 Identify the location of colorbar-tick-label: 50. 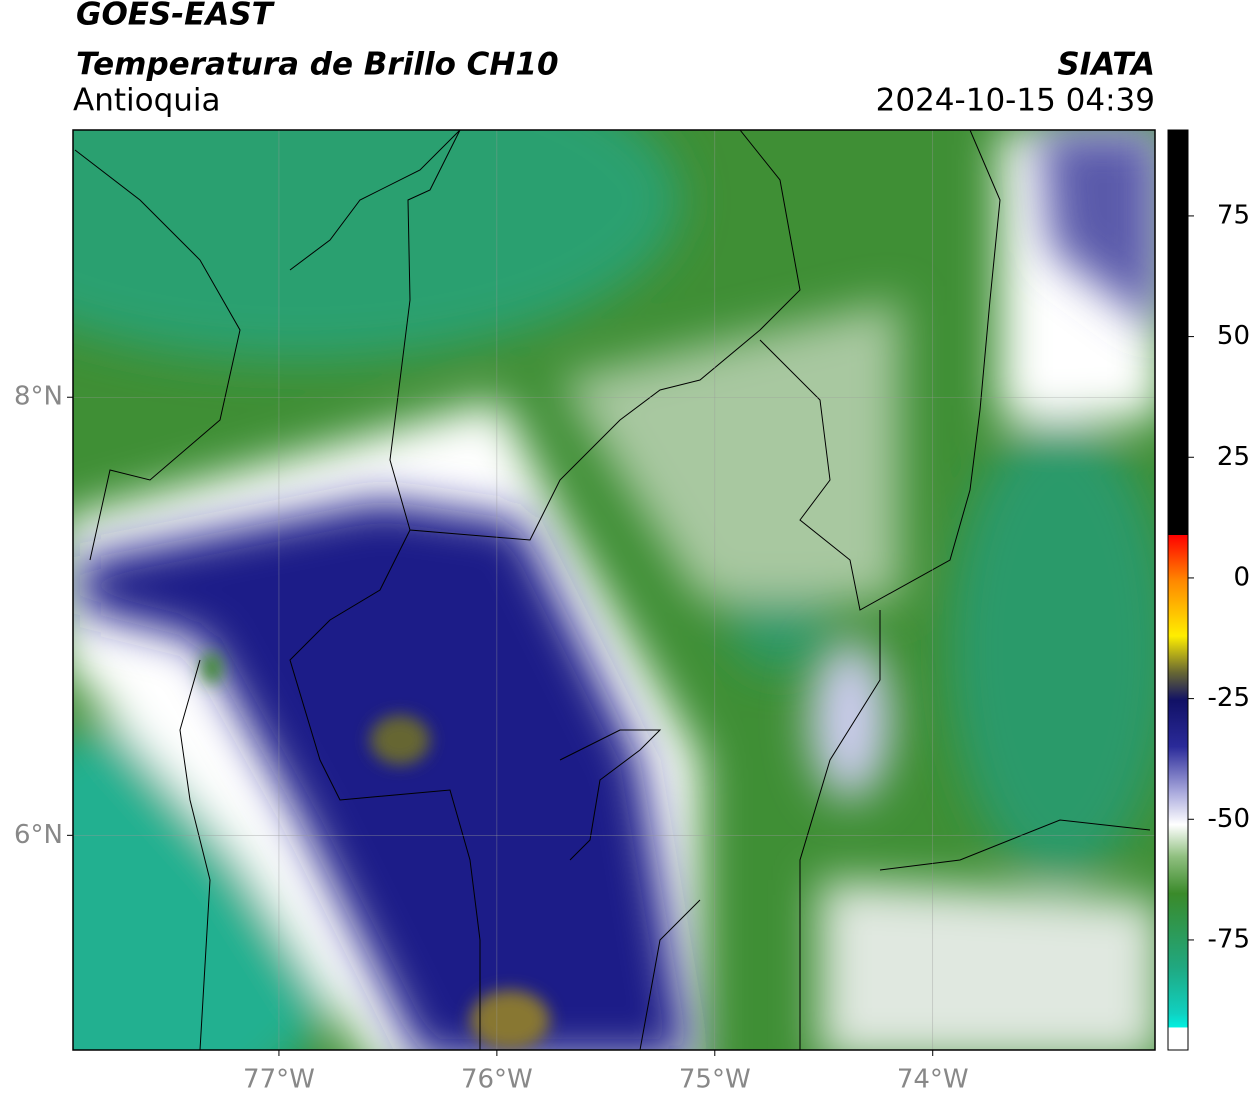
(1233, 336).